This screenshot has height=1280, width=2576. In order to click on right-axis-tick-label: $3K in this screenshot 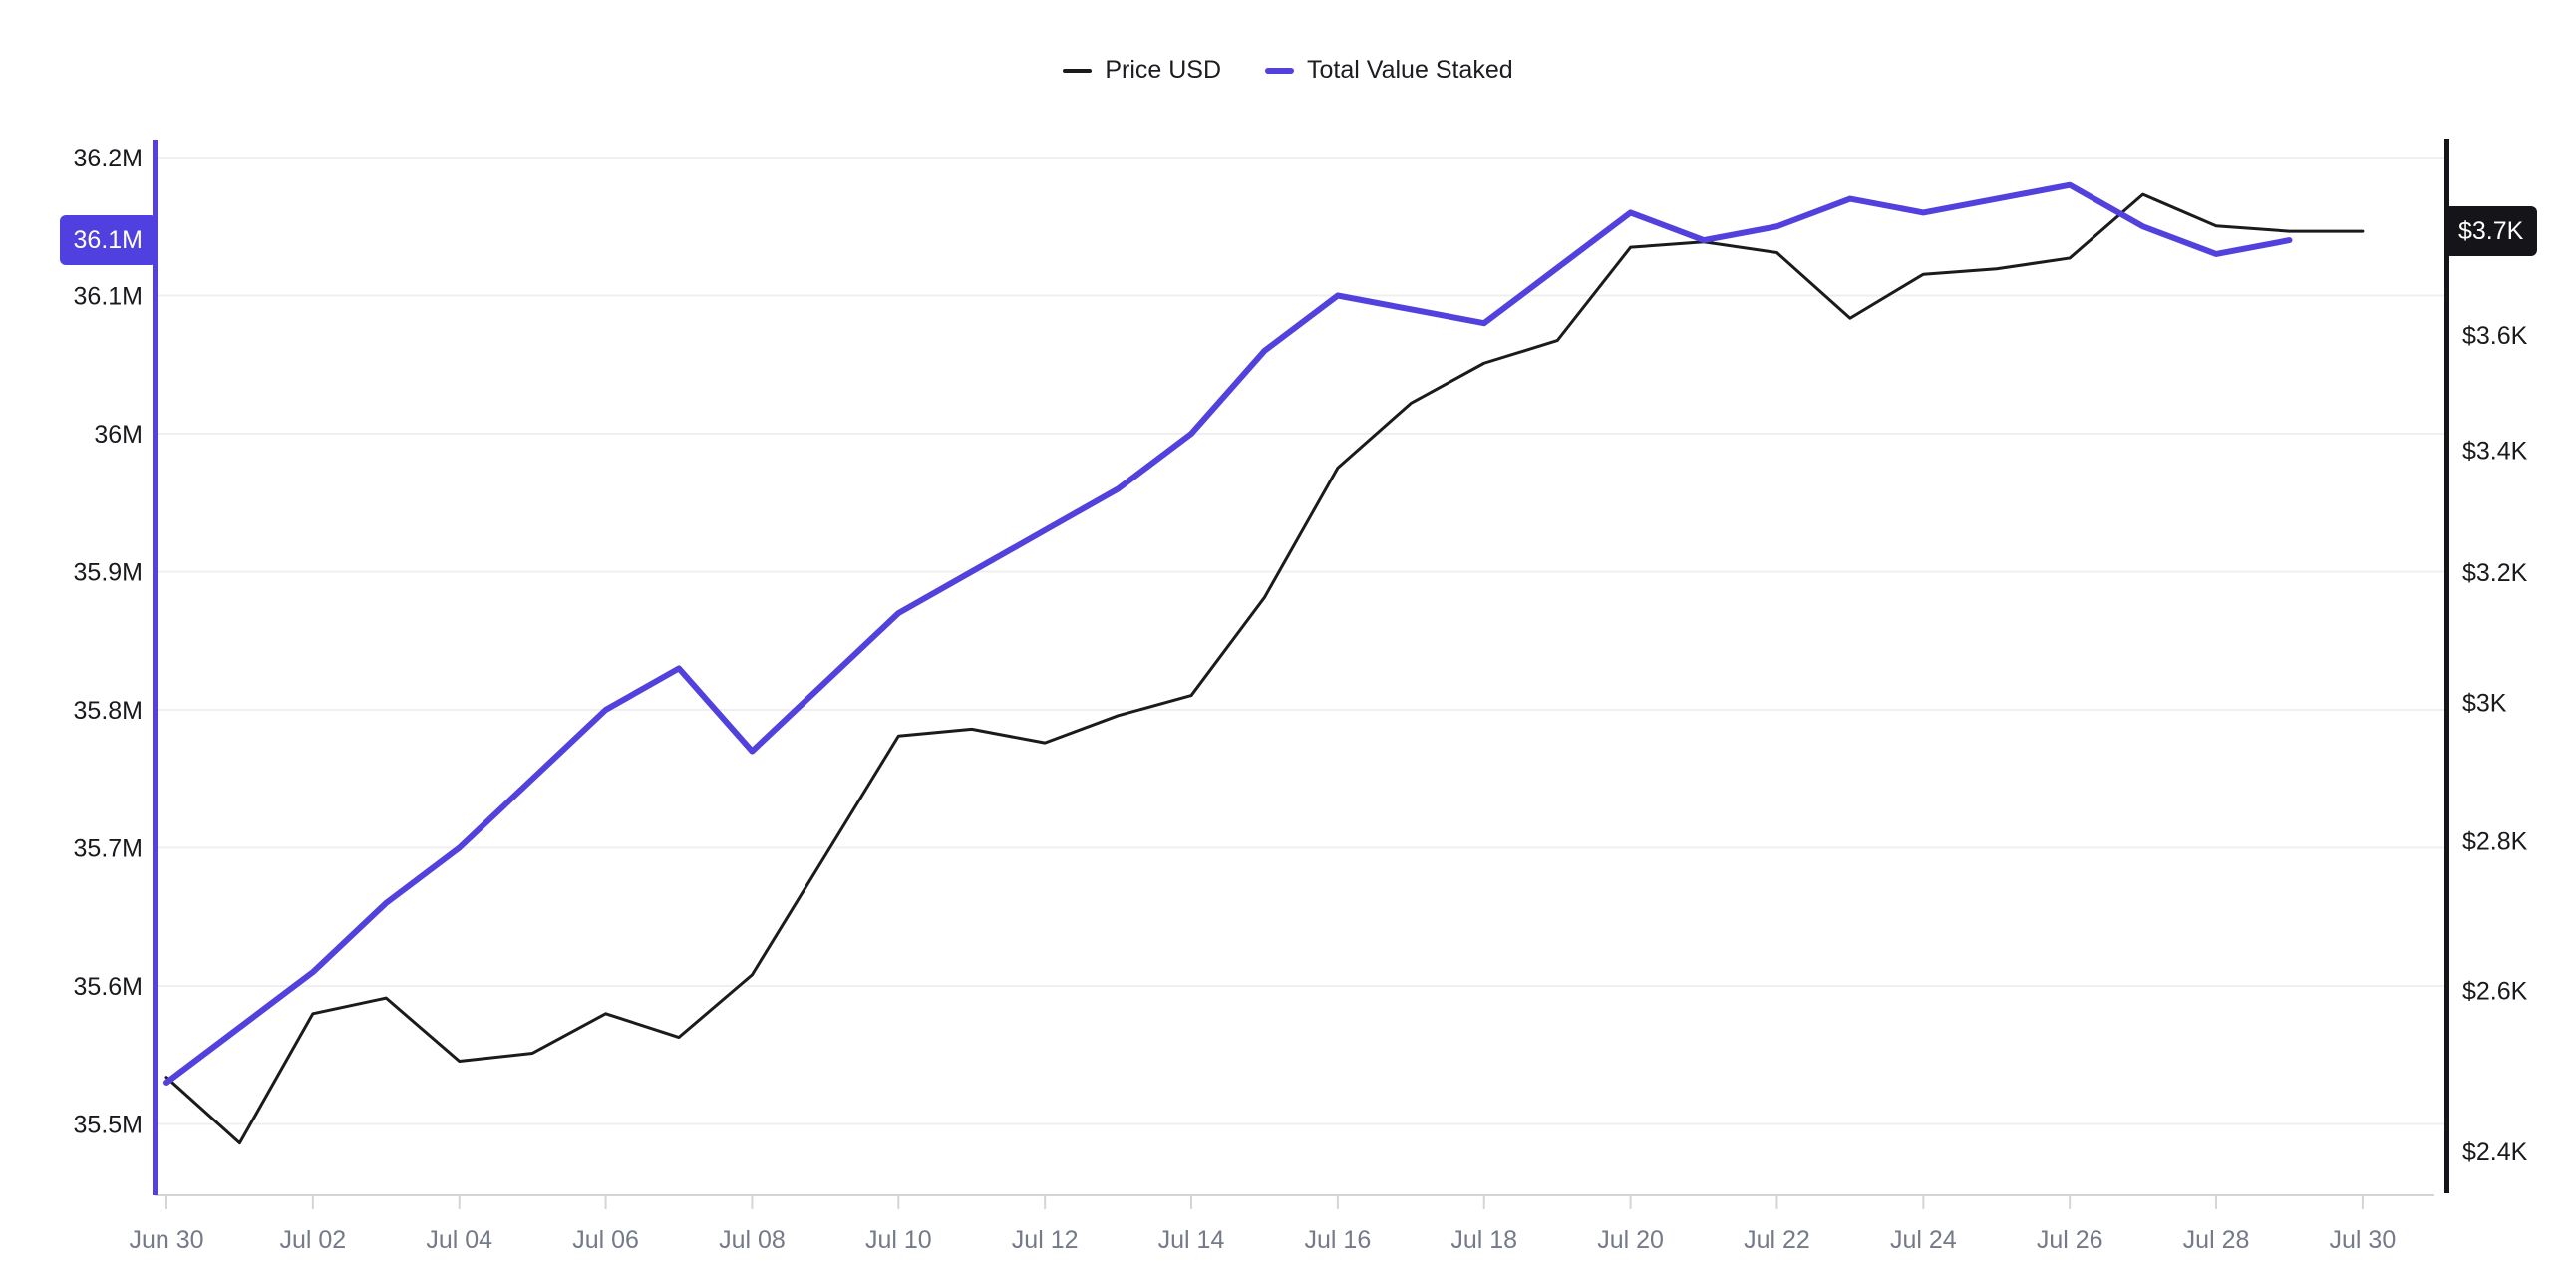, I will do `click(2484, 703)`.